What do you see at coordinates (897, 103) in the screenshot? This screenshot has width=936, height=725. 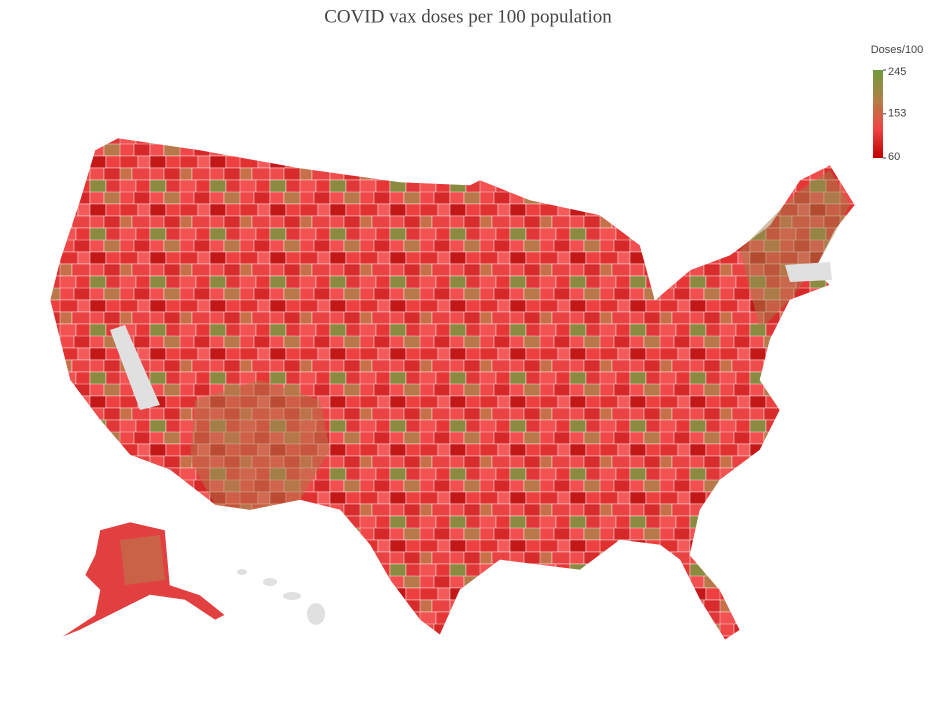 I see `colorbar: Doses/100 60 153 245` at bounding box center [897, 103].